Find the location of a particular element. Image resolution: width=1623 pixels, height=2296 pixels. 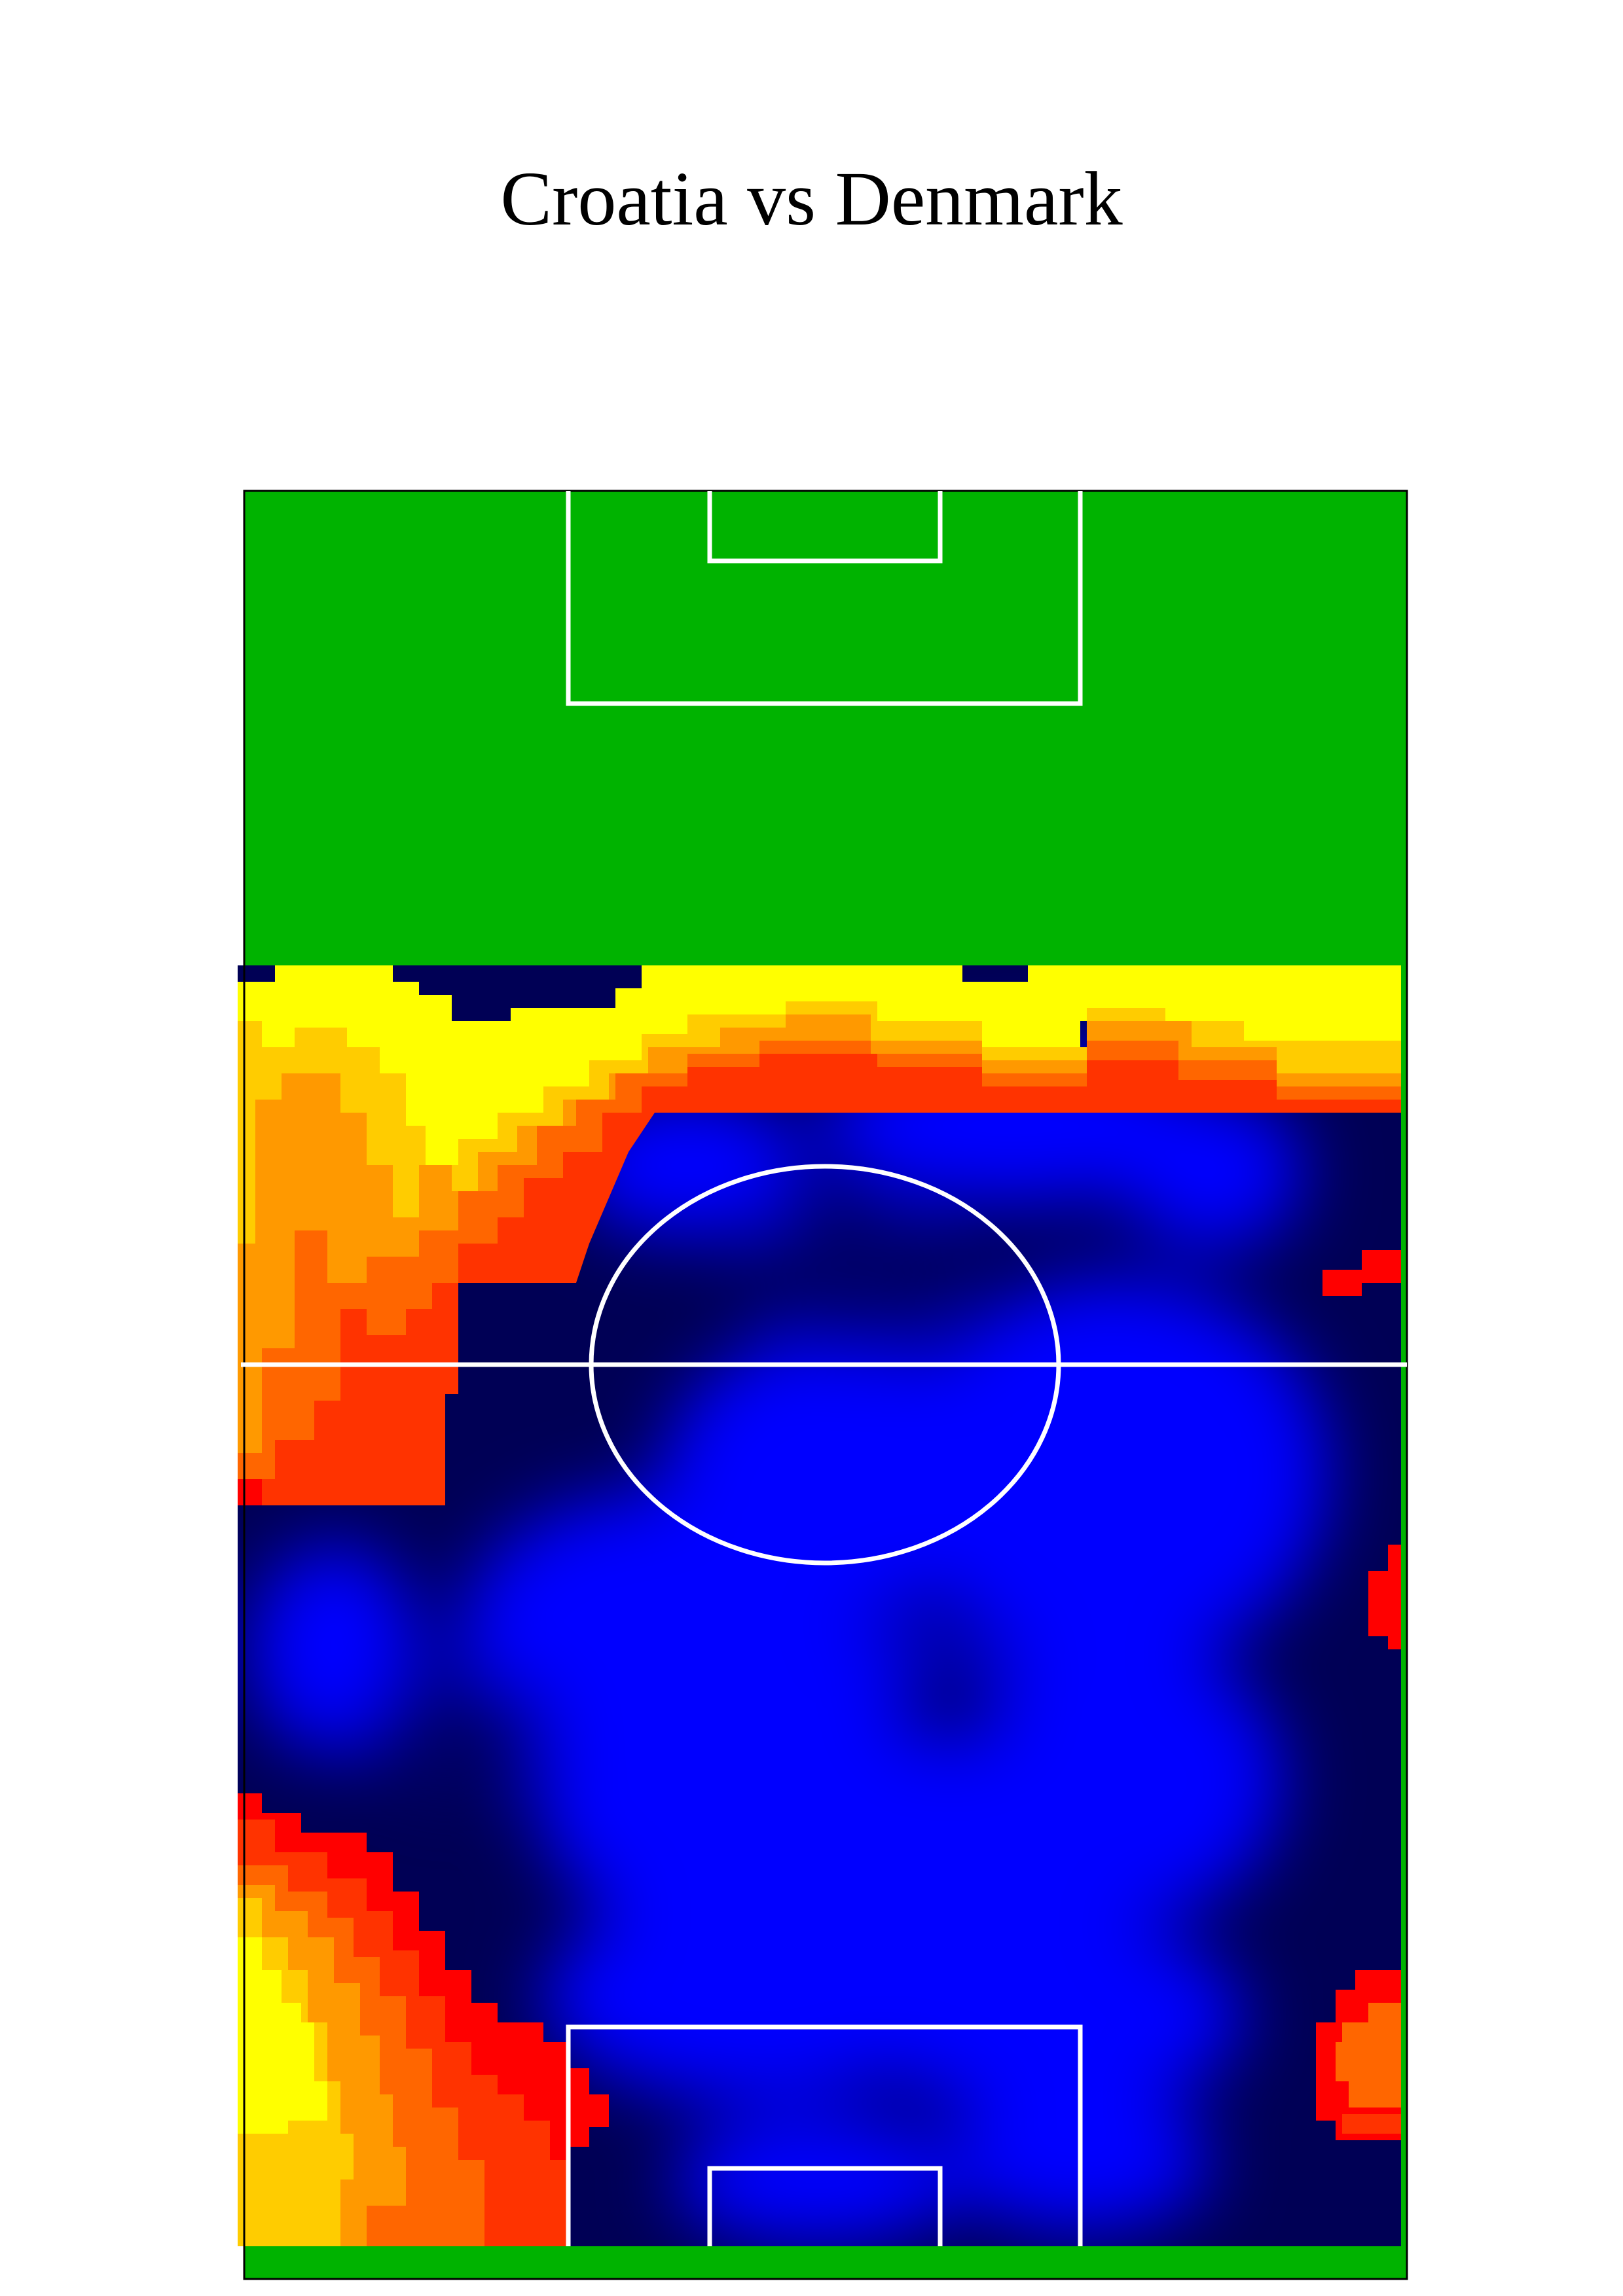

chart-title: Croatia vs Denmark is located at coordinates (811, 199).